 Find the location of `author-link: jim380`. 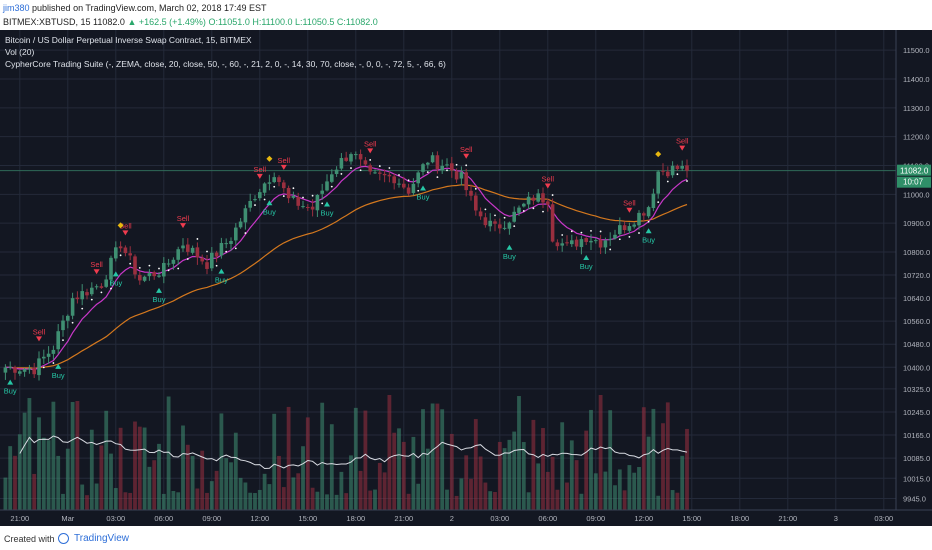

author-link: jim380 is located at coordinates (16, 8).